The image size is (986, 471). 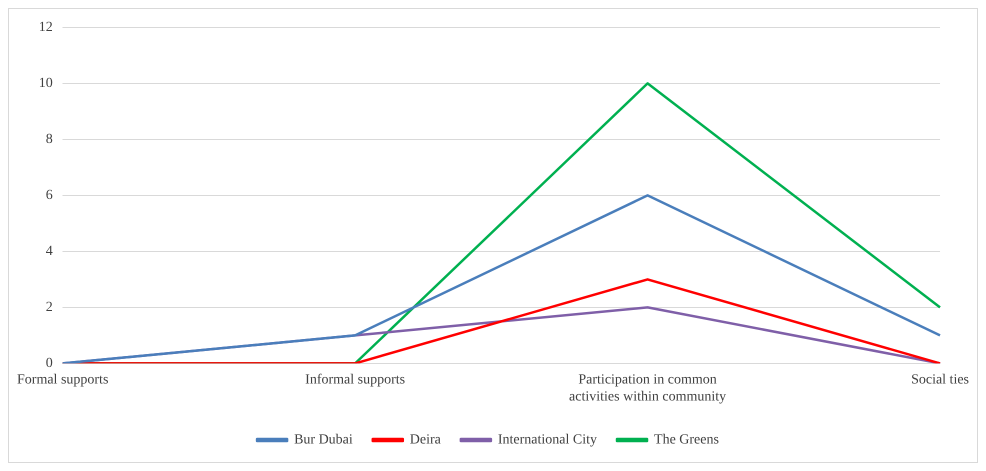 I want to click on legend-label: Deira, so click(x=426, y=440).